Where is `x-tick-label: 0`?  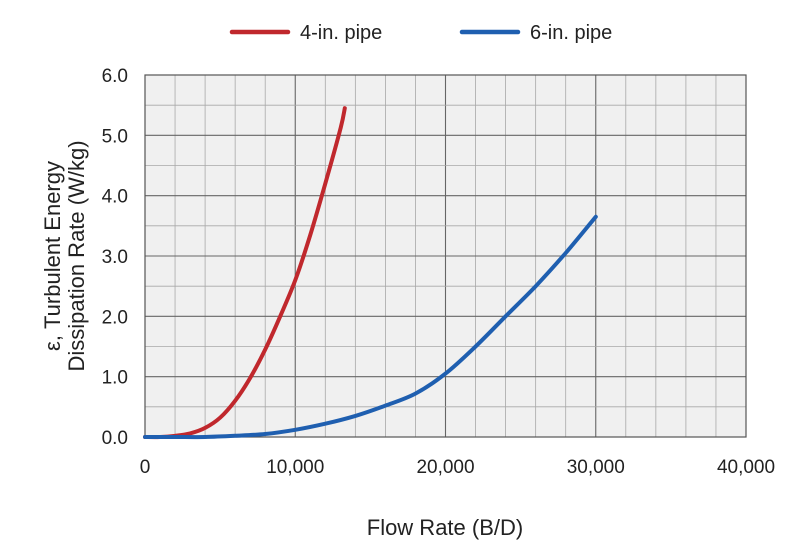
x-tick-label: 0 is located at coordinates (145, 467).